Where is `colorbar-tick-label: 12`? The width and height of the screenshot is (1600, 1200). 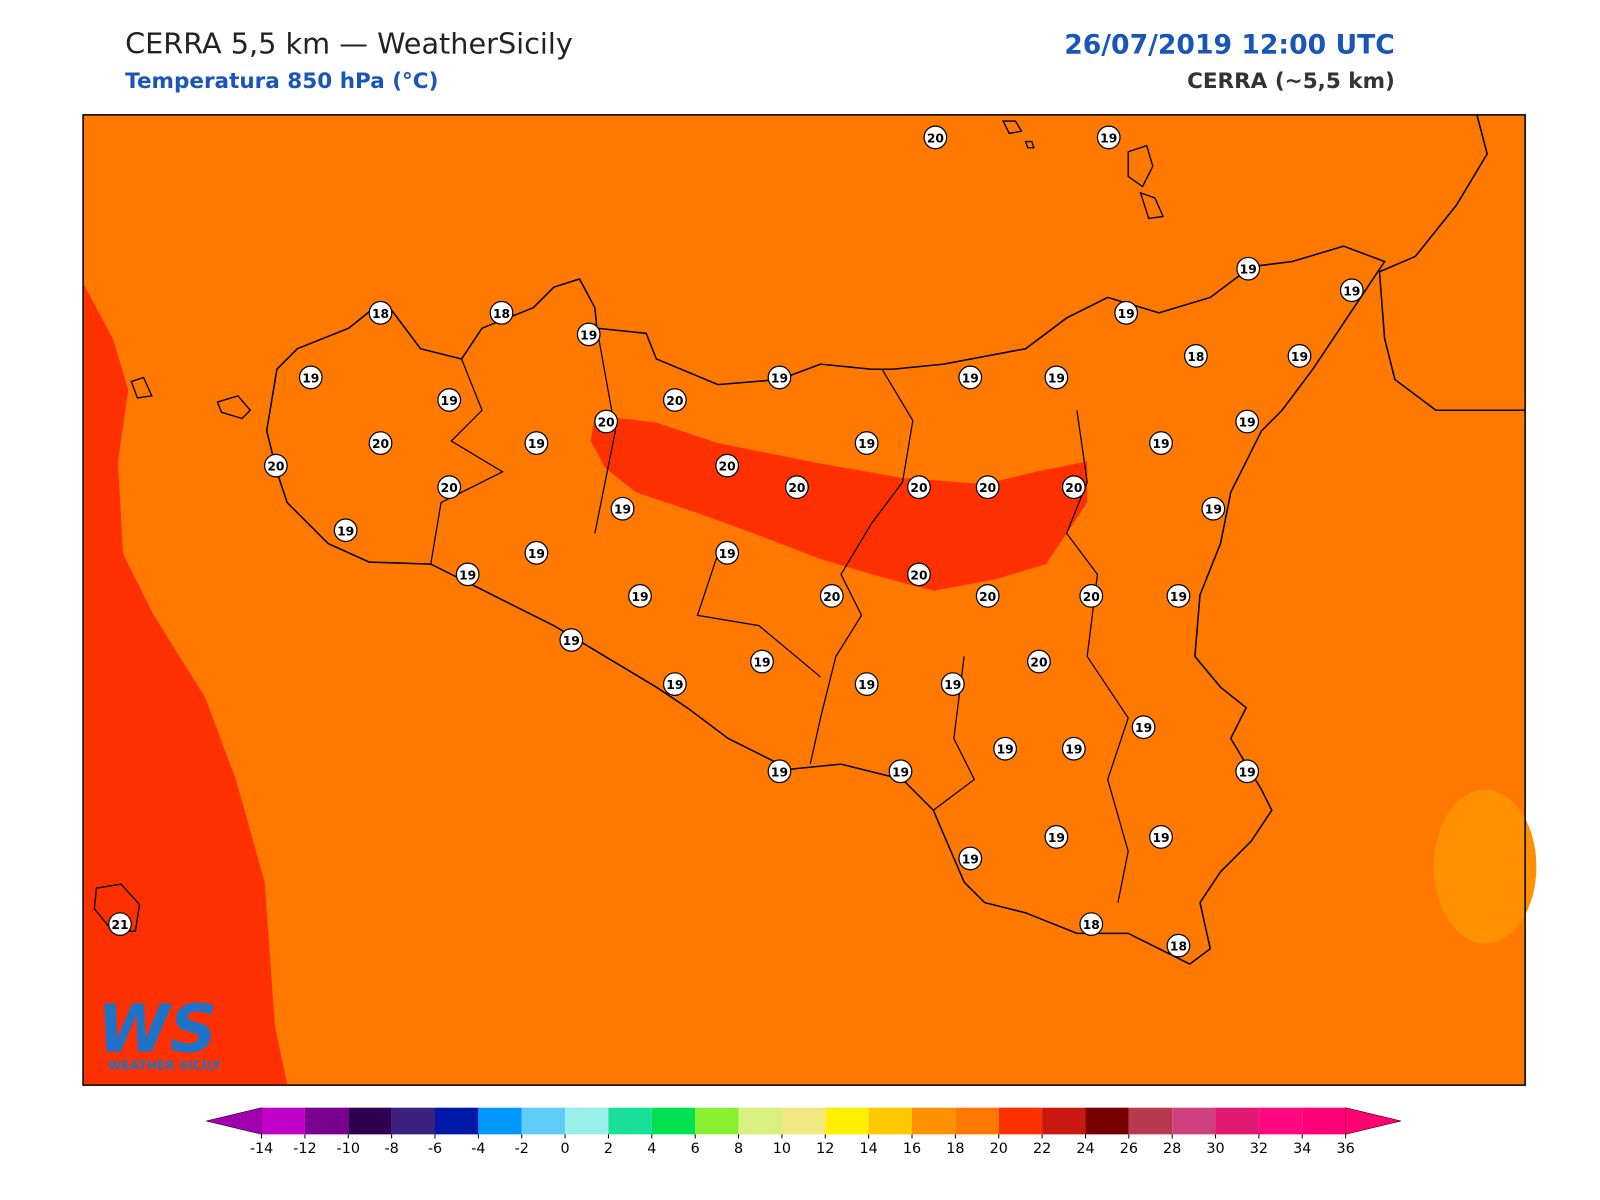 colorbar-tick-label: 12 is located at coordinates (825, 1149).